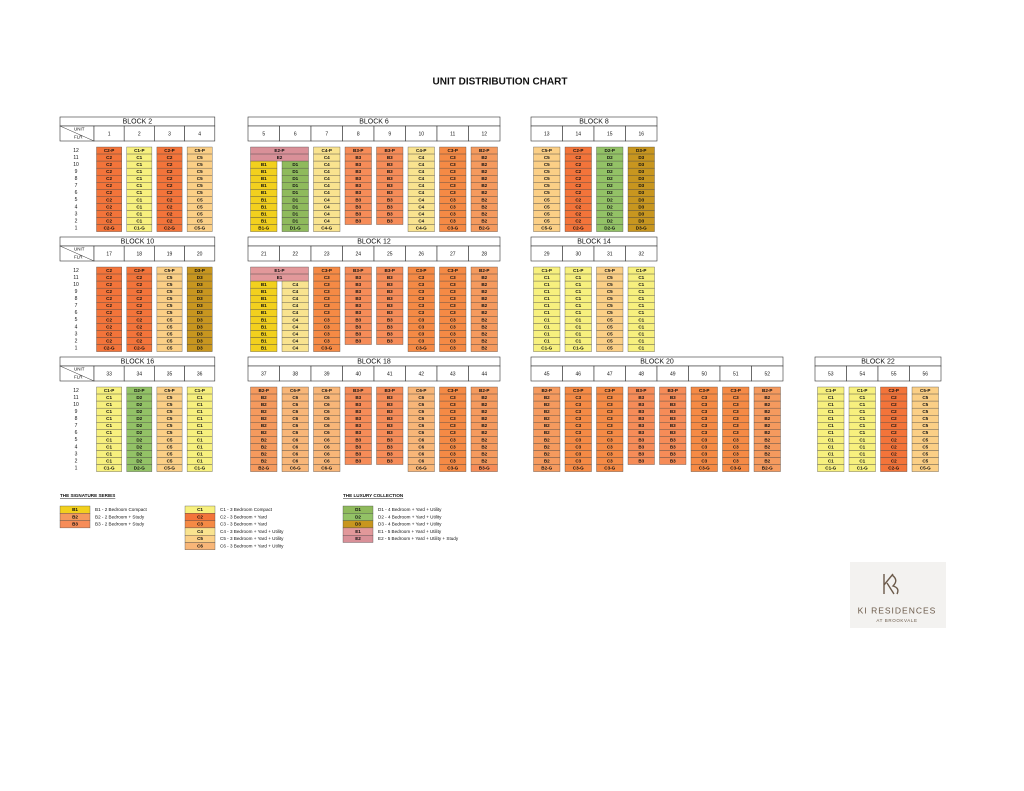  Describe the element at coordinates (410, 531) in the screenshot. I see `legend-description: E1 - 5 Bedroom + Yard + Utility` at that location.